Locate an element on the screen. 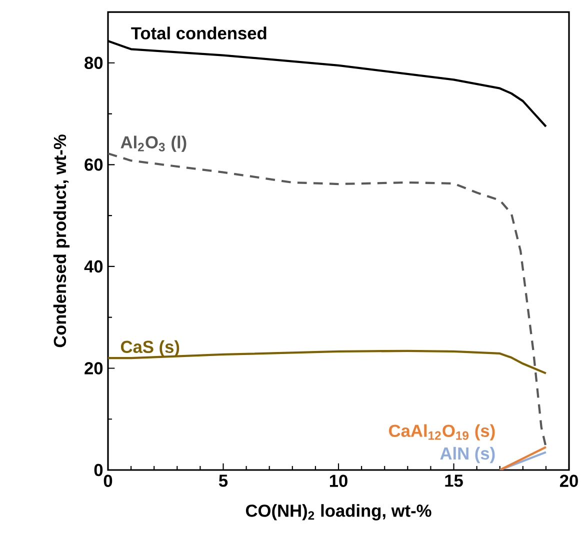 The image size is (584, 553). series-label: Al$_{2}$O$_{3}$ (l) is located at coordinates (153, 144).